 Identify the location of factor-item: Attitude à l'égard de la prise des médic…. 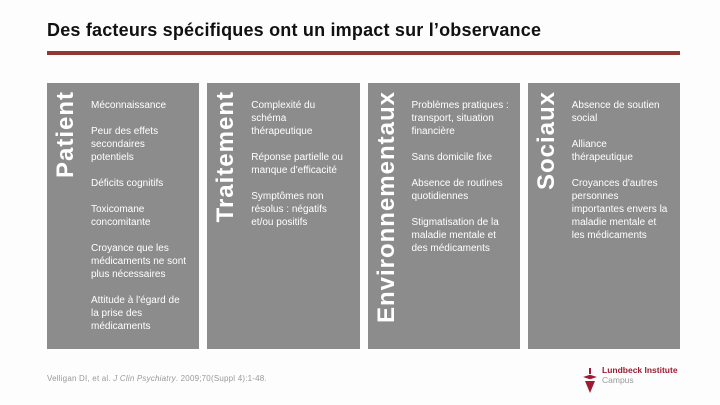
(135, 313).